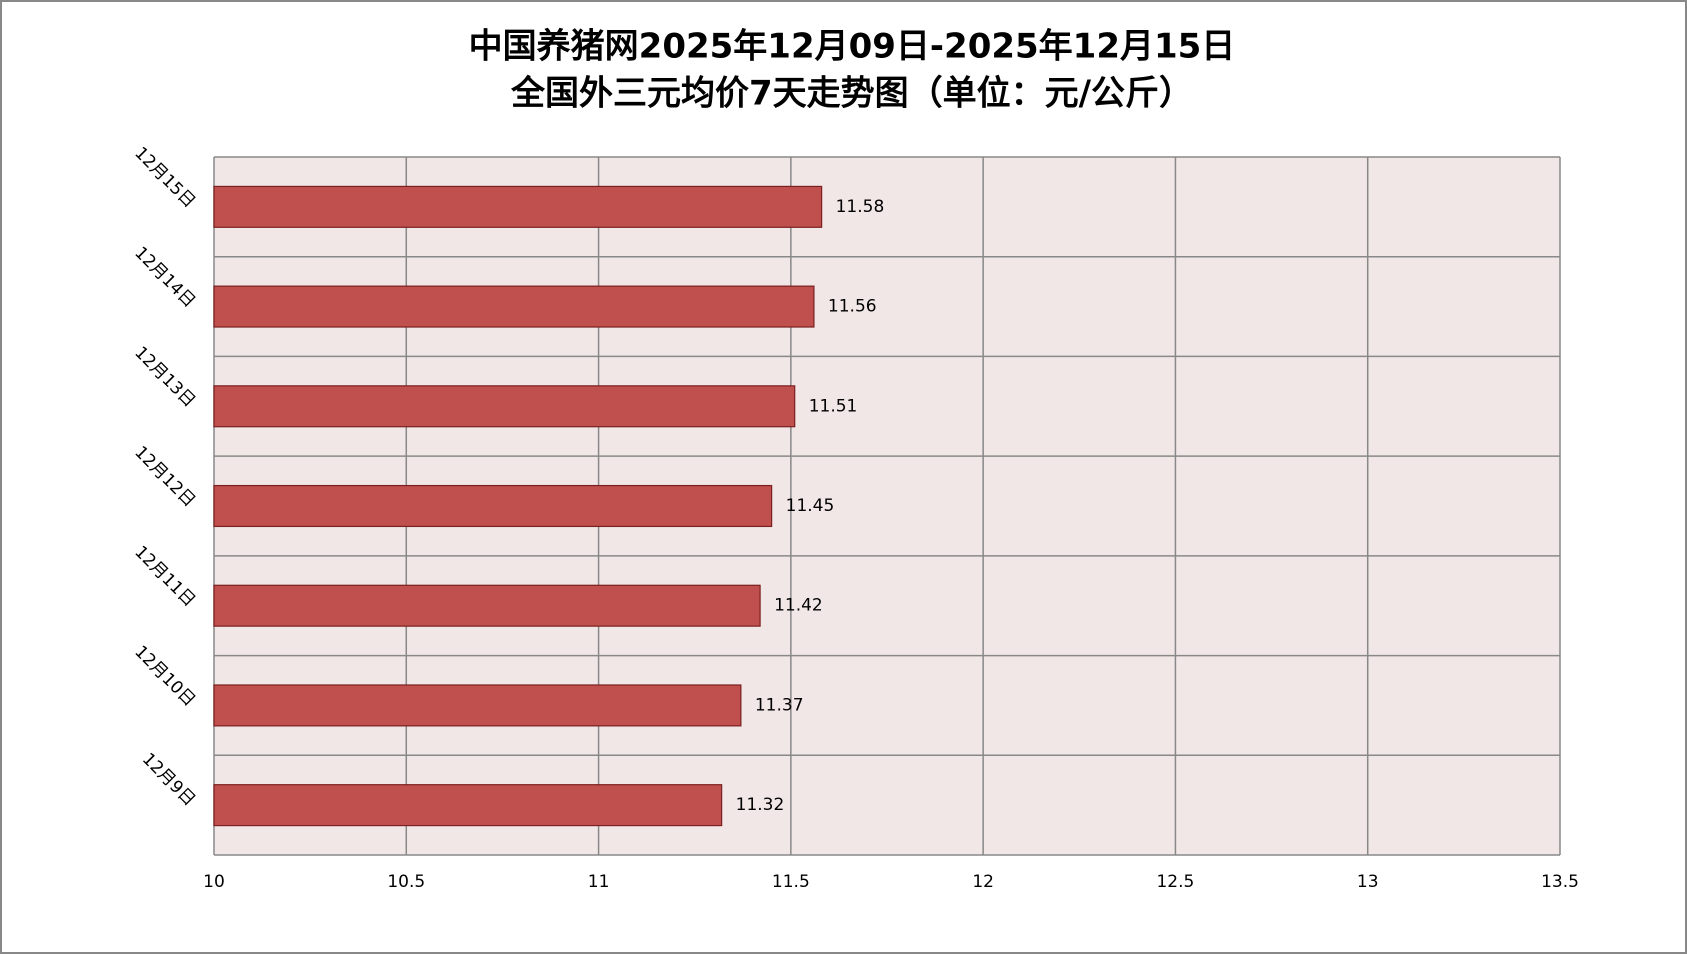 This screenshot has height=954, width=1687. I want to click on x-tick-label: 11, so click(599, 882).